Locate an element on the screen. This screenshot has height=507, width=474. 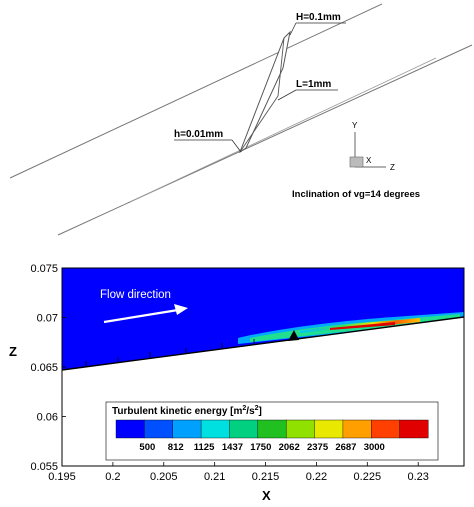
y-tick-label: 0.055 is located at coordinates (44, 467).